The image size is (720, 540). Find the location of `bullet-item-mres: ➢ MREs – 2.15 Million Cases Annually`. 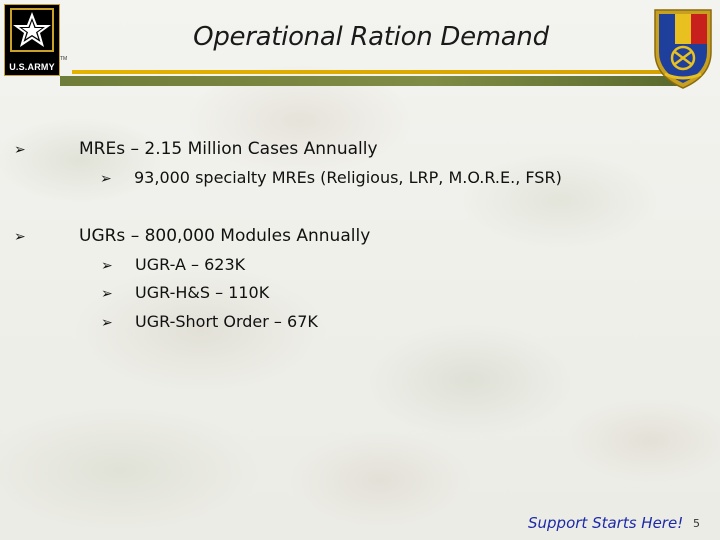

bullet-item-mres: ➢ MREs – 2.15 Million Cases Annually is located at coordinates (196, 149).